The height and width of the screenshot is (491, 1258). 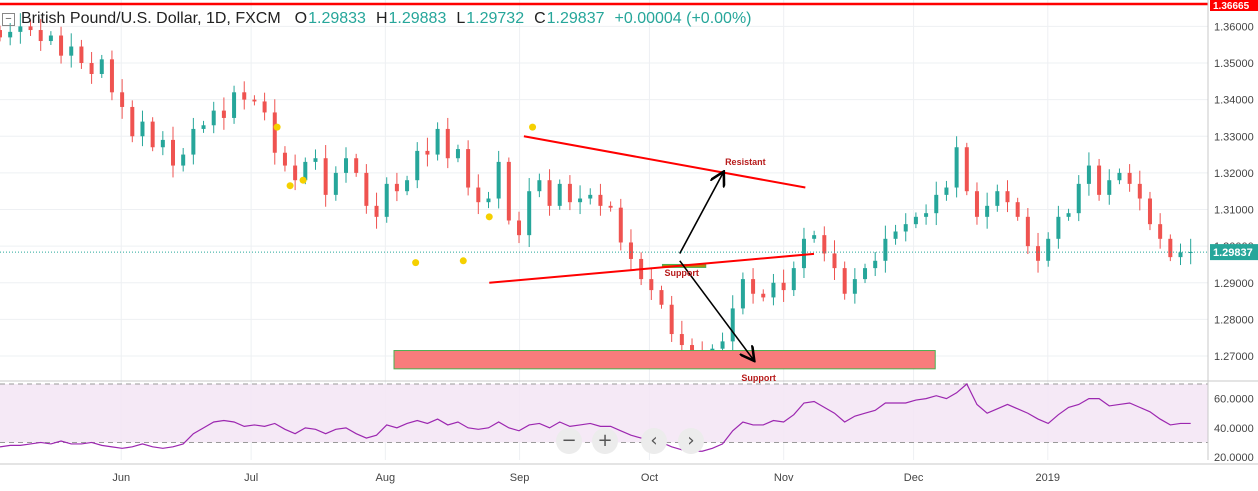 What do you see at coordinates (151, 18) in the screenshot?
I see `symbol-name: British Pound/U.S. Dollar, 1D, FXCM` at bounding box center [151, 18].